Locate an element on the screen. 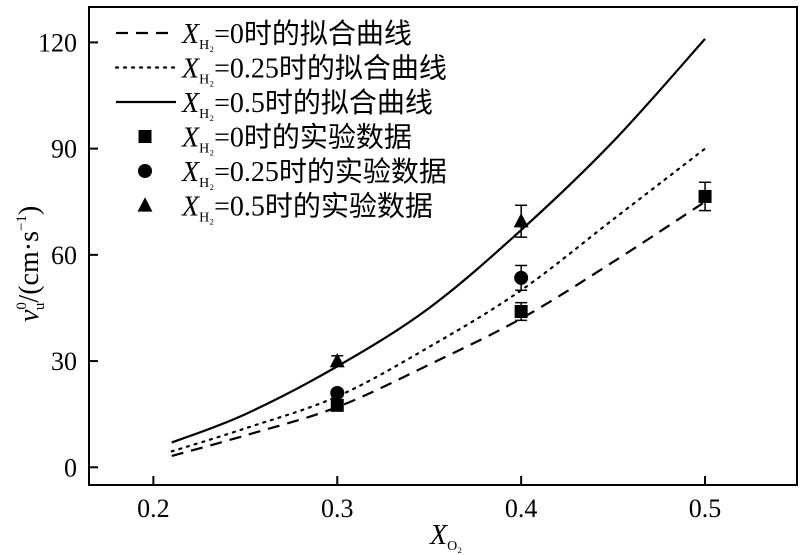  y-axis-label: v0 u/(cm·s−1) is located at coordinates (31, 264).